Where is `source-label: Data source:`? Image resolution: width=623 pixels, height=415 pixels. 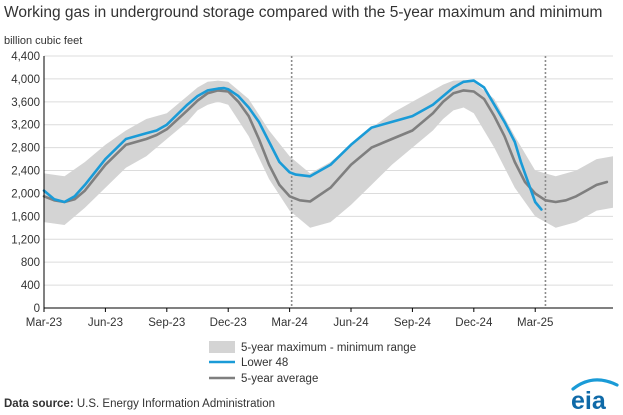
source-label: Data source: is located at coordinates (39, 404).